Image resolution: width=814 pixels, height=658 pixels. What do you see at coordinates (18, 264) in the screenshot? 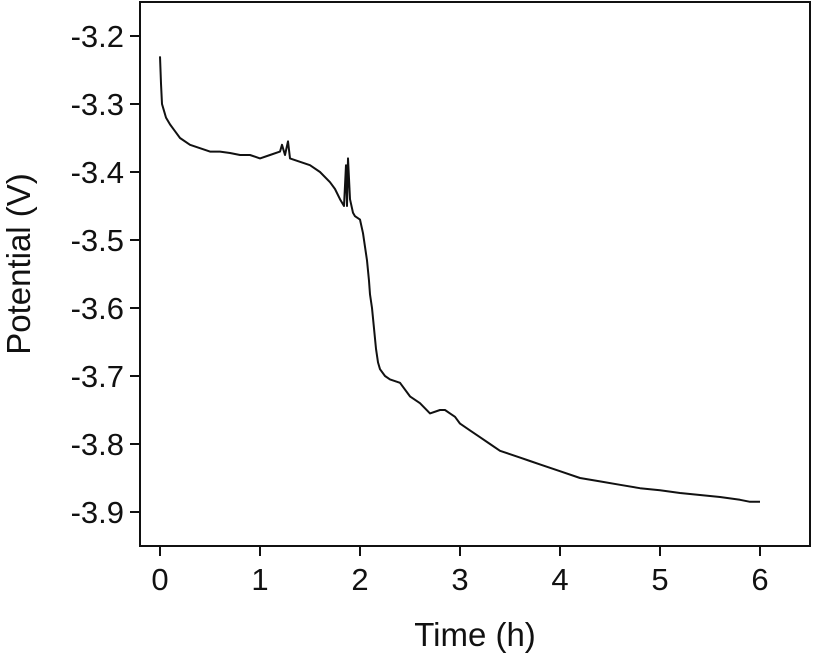
I see `y-axis-title: Potential (V)` at bounding box center [18, 264].